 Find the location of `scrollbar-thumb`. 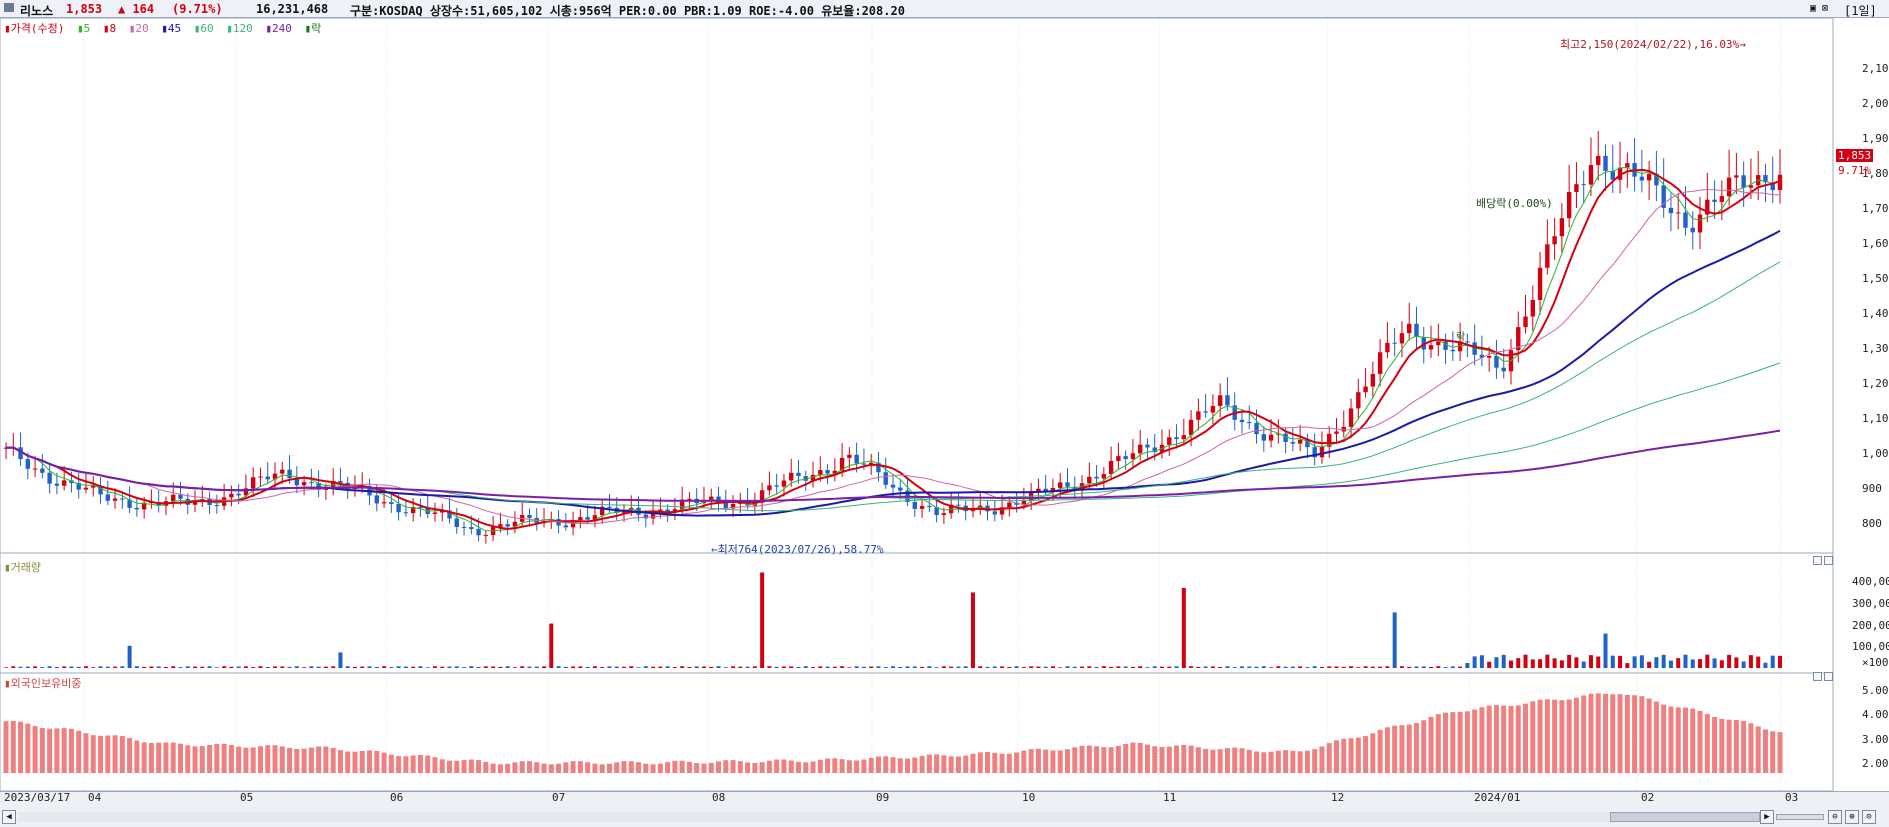

scrollbar-thumb is located at coordinates (1685, 817).